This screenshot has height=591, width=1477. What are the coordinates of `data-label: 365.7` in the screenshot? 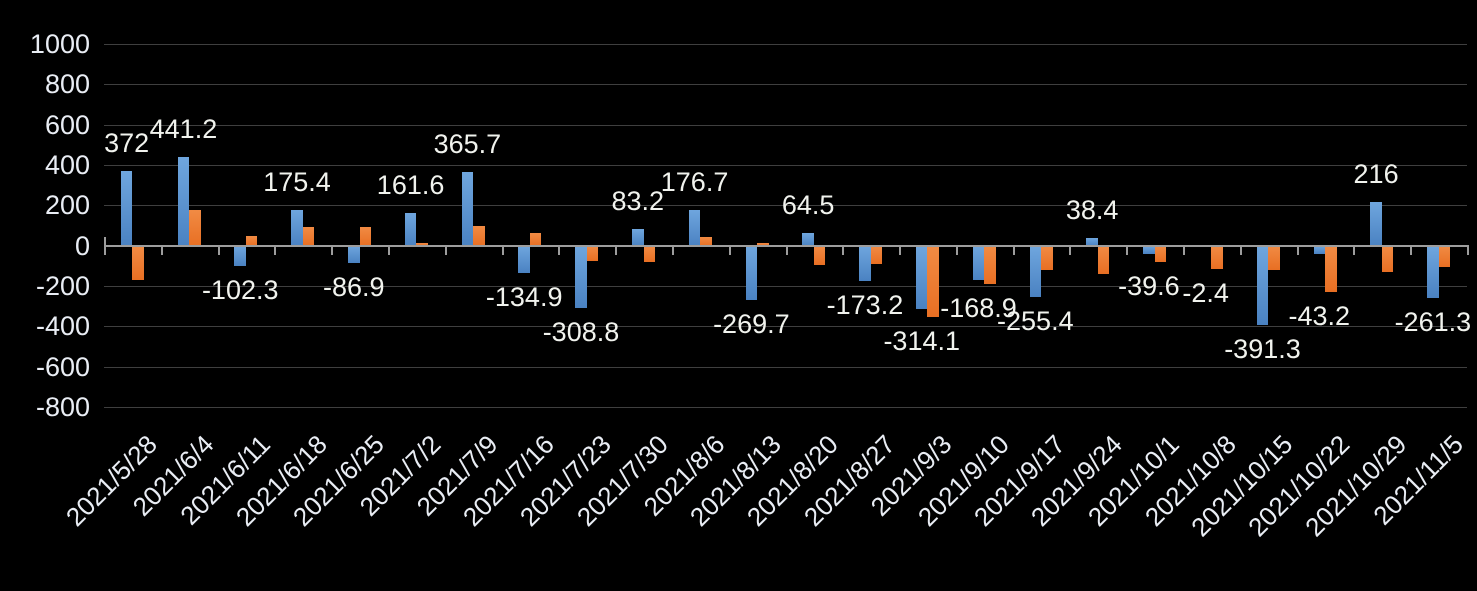 It's located at (467, 143).